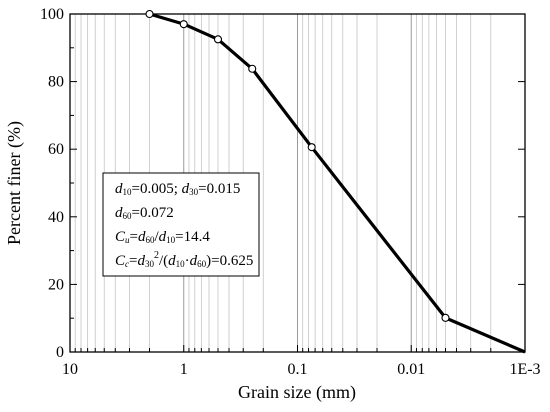  What do you see at coordinates (177, 189) in the screenshot?
I see `annotation-line-d10-d30: d10=0.005; d30=0.015` at bounding box center [177, 189].